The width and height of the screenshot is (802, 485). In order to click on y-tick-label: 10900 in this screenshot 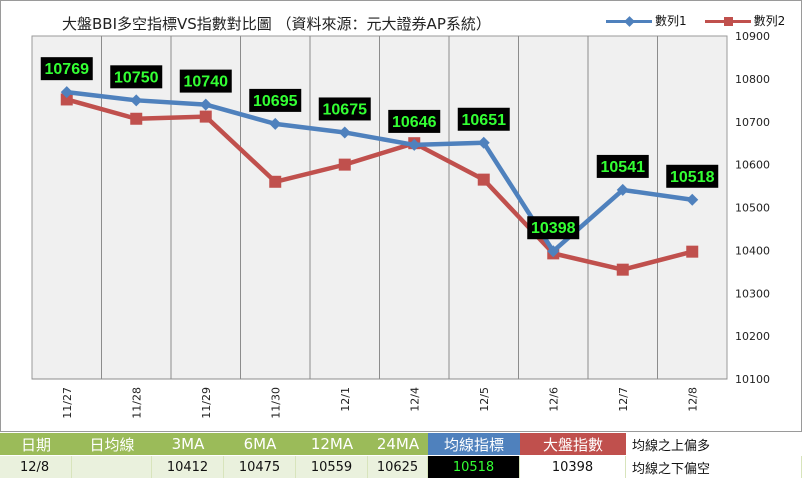, I will do `click(752, 36)`.